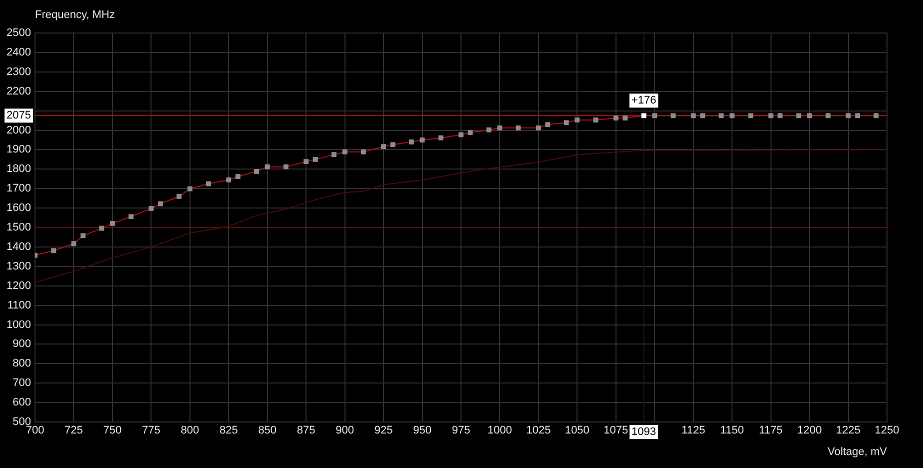  Describe the element at coordinates (18, 130) in the screenshot. I see `y-tick-label: 2000` at that location.